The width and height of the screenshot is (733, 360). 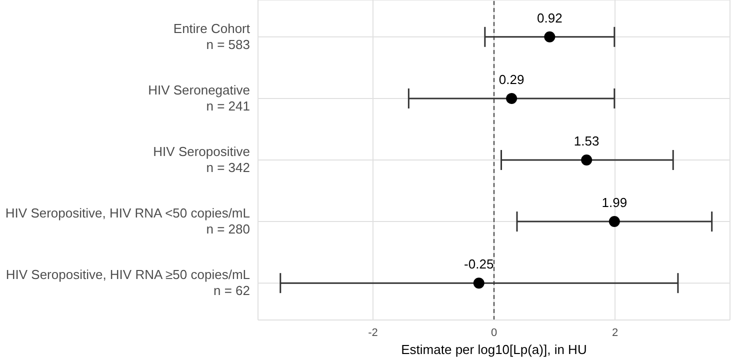 What do you see at coordinates (549, 18) in the screenshot?
I see `data-label: 0.92` at bounding box center [549, 18].